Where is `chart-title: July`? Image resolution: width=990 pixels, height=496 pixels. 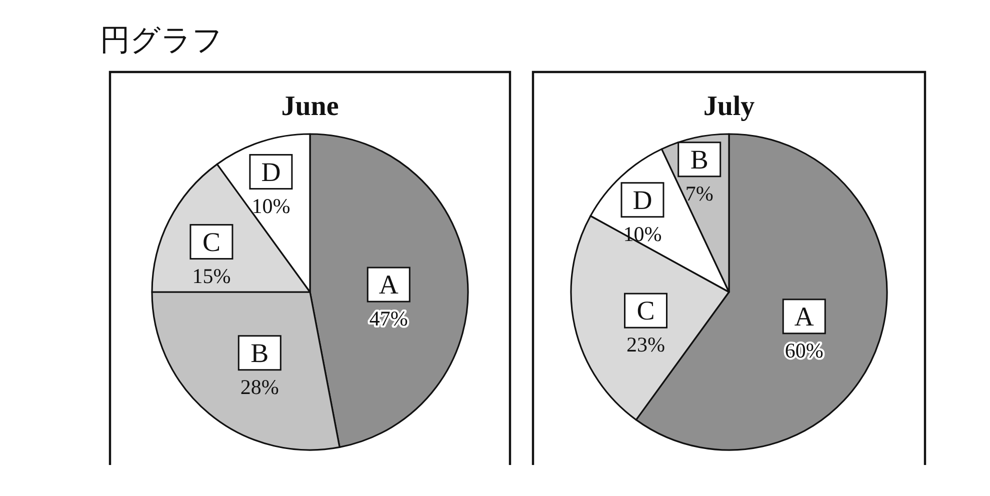
chart-title: July is located at coordinates (729, 106).